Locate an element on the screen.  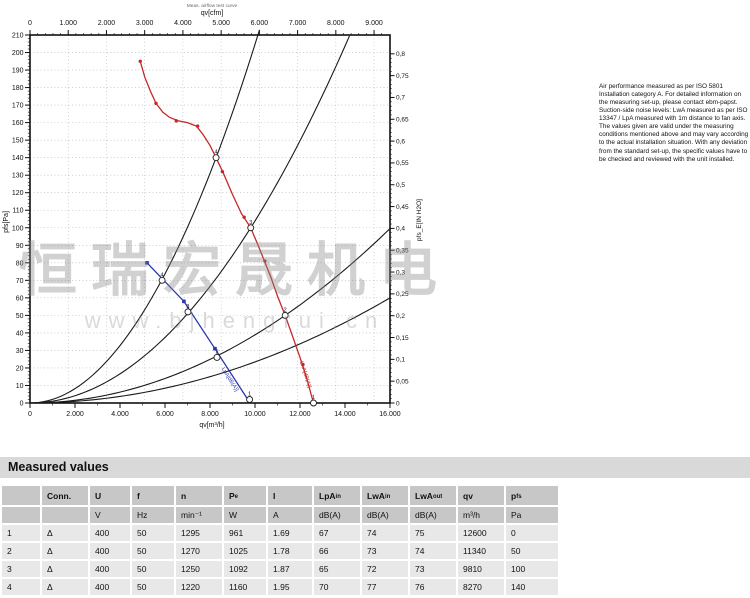
svg-text: 5.000 is located at coordinates (221, 23).